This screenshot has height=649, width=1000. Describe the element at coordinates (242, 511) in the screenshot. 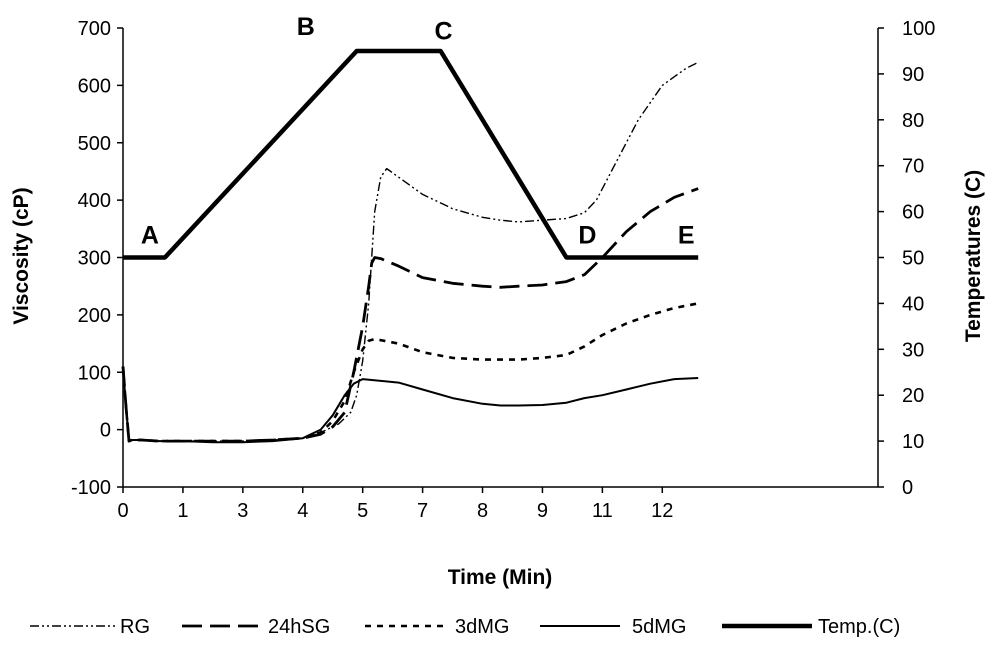

I see `x-tick-label: 3` at that location.